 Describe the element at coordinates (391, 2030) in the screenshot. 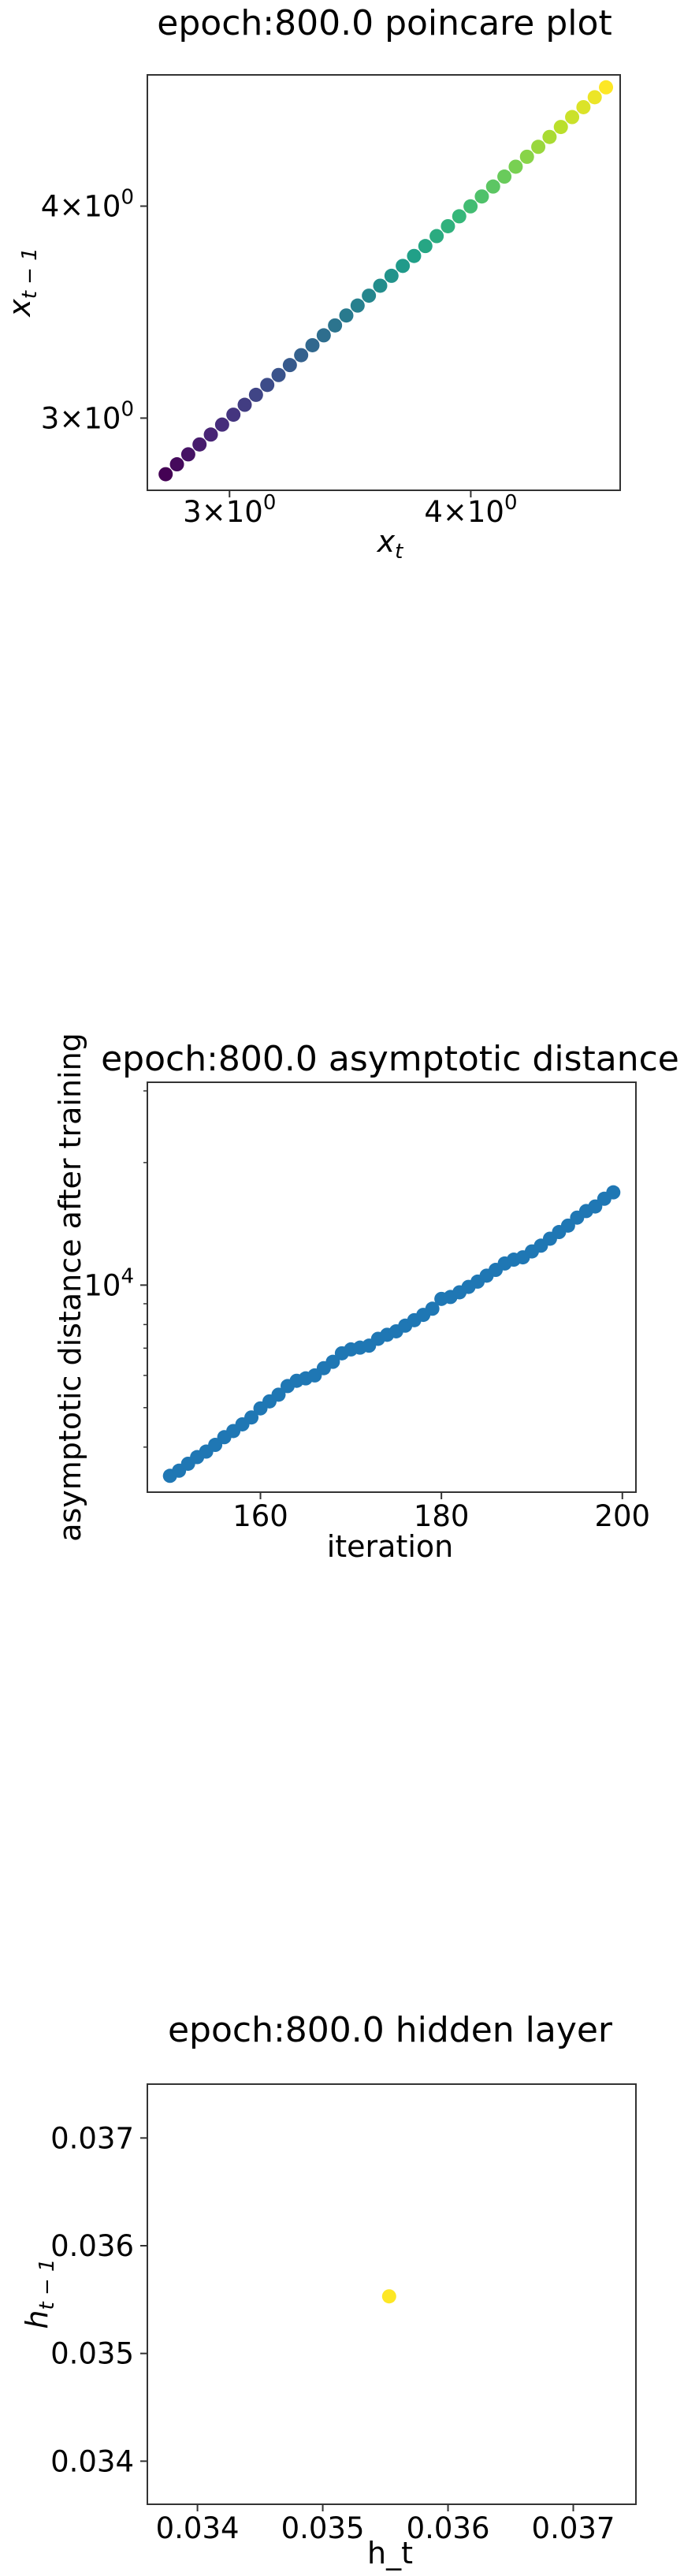

I see `hidden-layer-title: epoch:800.0 hidden layer` at that location.